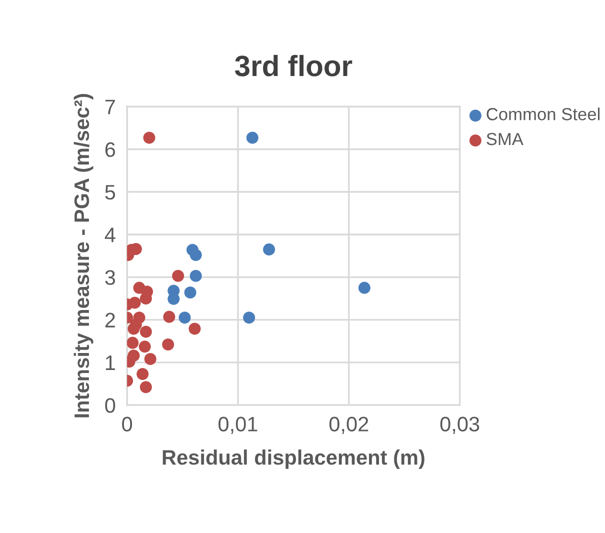 This screenshot has width=605, height=533. What do you see at coordinates (110, 107) in the screenshot?
I see `y-tick-label: 7` at bounding box center [110, 107].